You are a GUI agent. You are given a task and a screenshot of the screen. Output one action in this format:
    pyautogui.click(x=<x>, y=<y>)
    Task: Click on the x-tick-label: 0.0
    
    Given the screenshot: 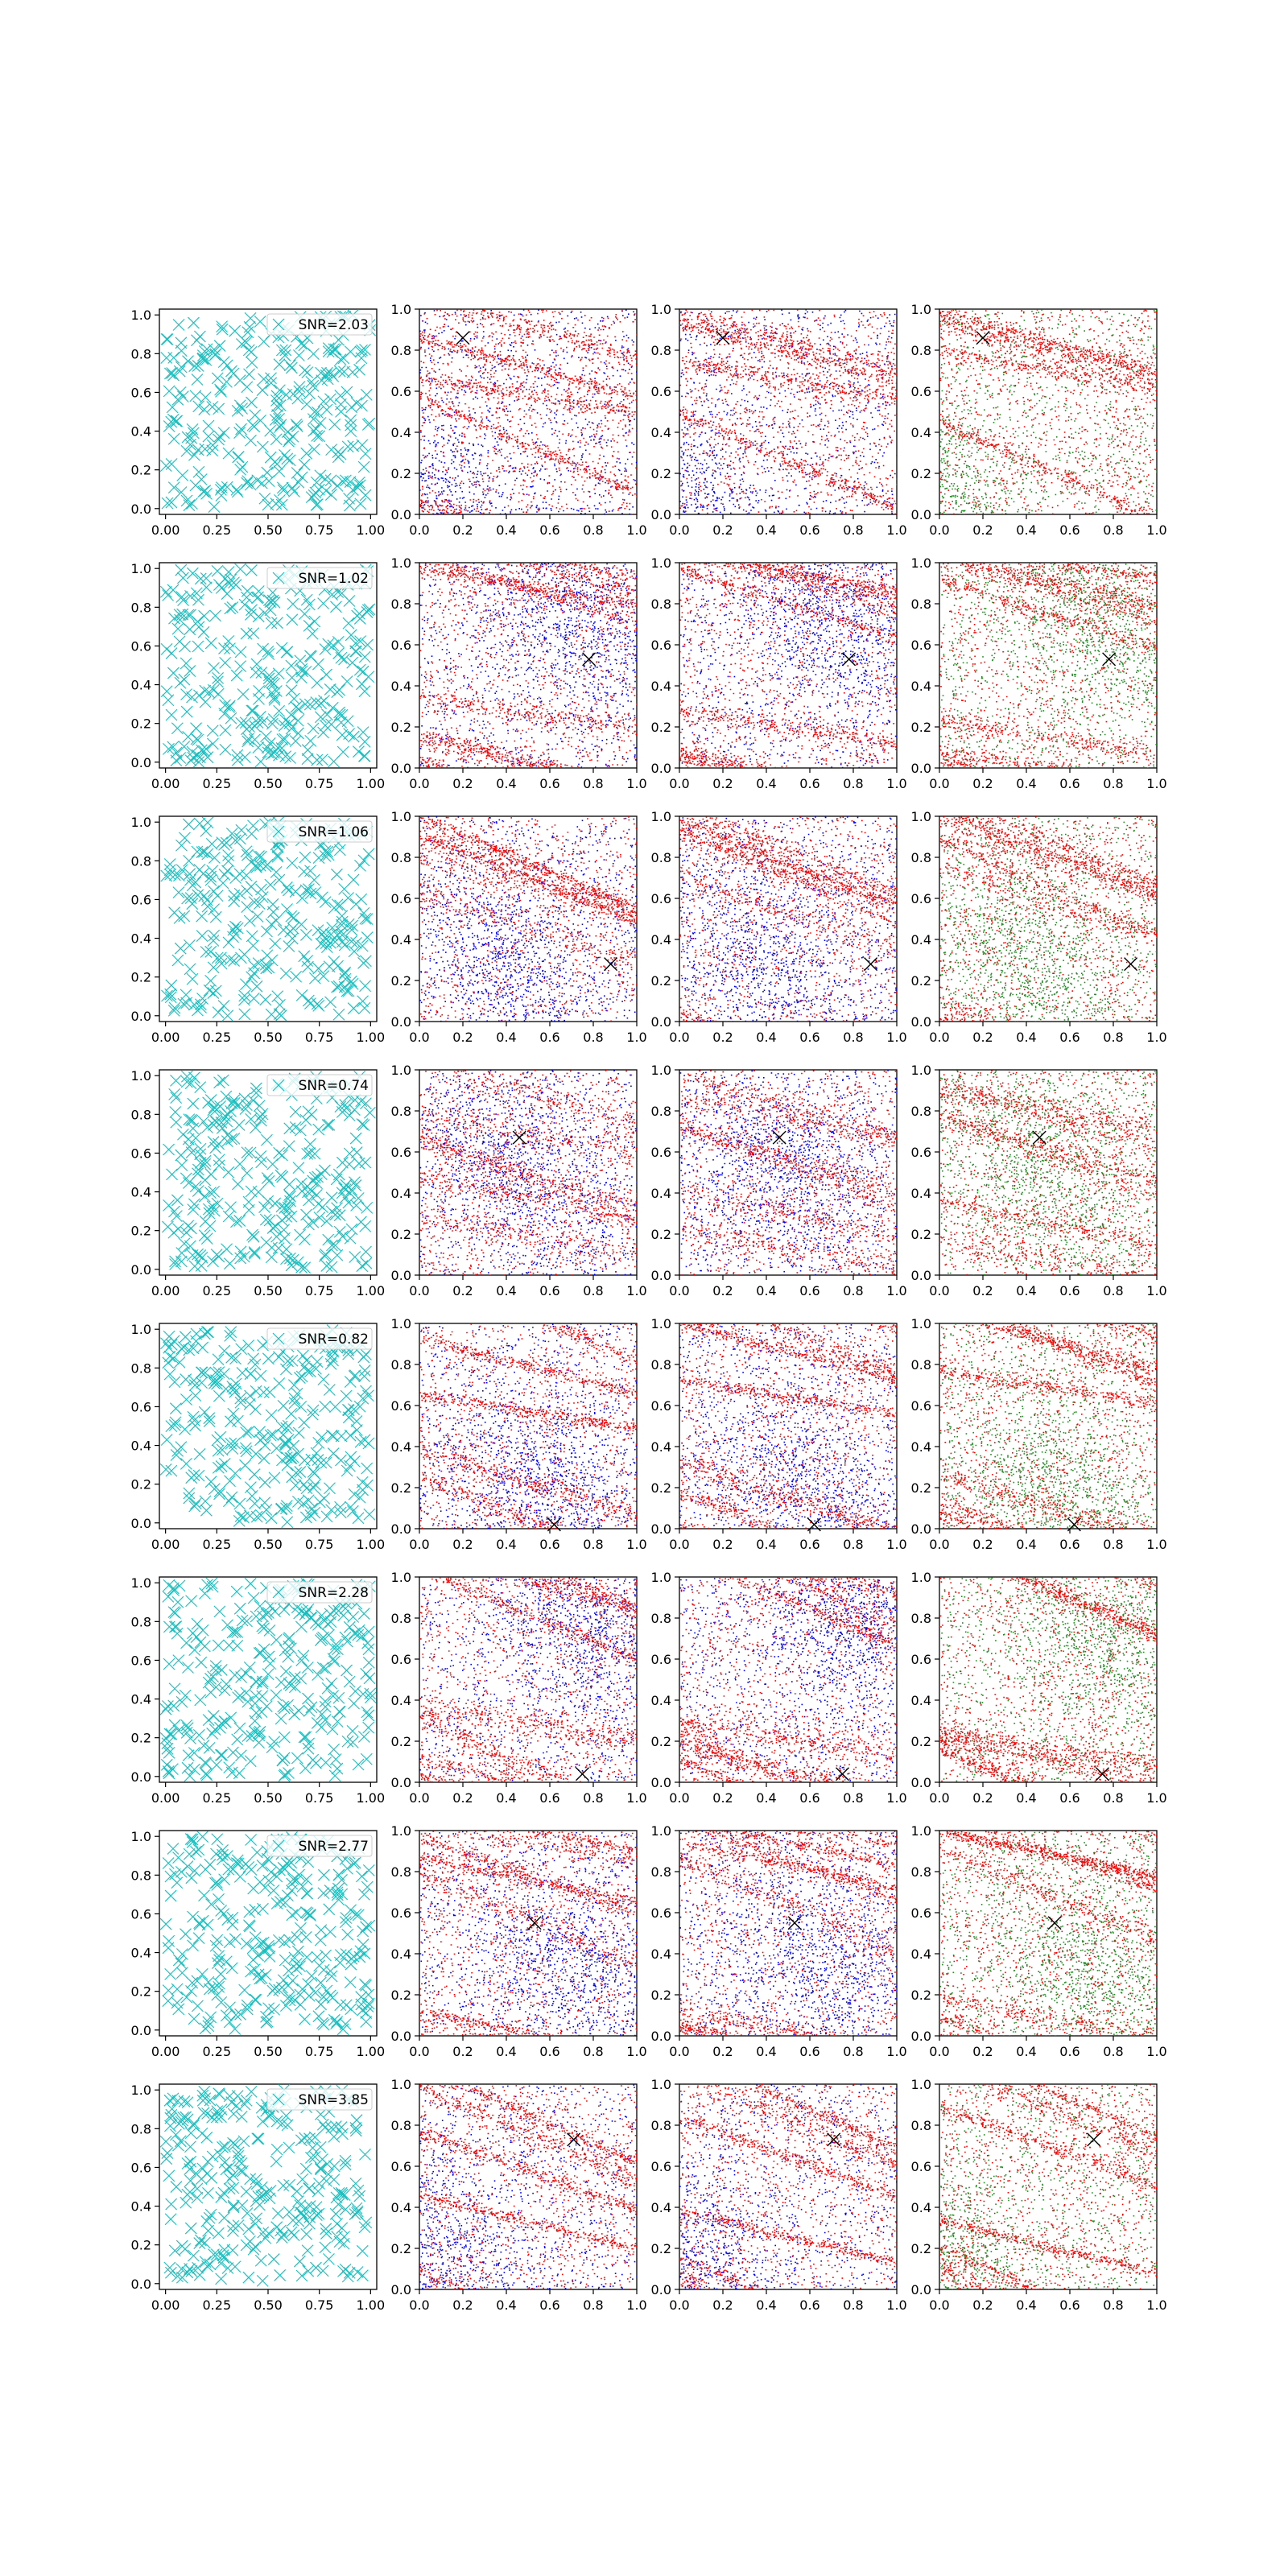 What is the action you would take?
    pyautogui.click(x=679, y=2305)
    